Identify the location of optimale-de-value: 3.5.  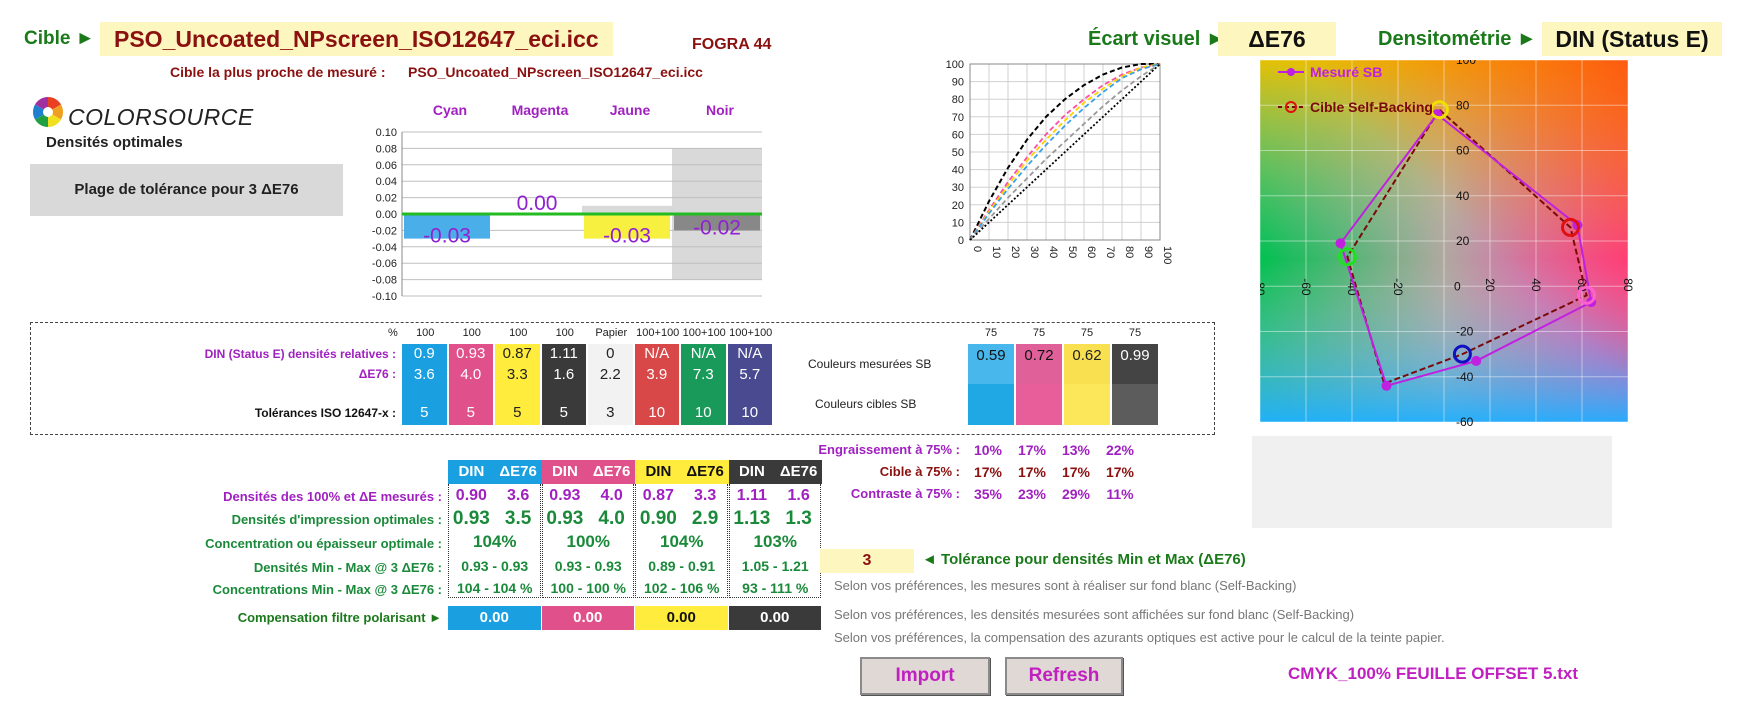
(518, 518).